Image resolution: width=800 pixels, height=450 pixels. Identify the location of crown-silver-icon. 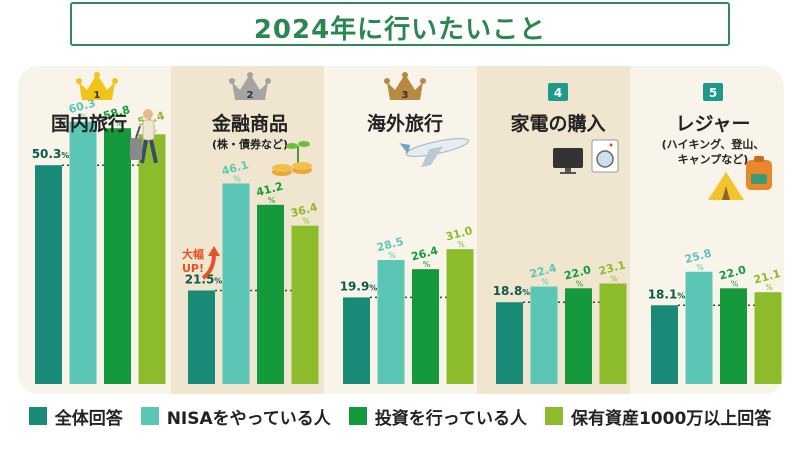
(250, 86).